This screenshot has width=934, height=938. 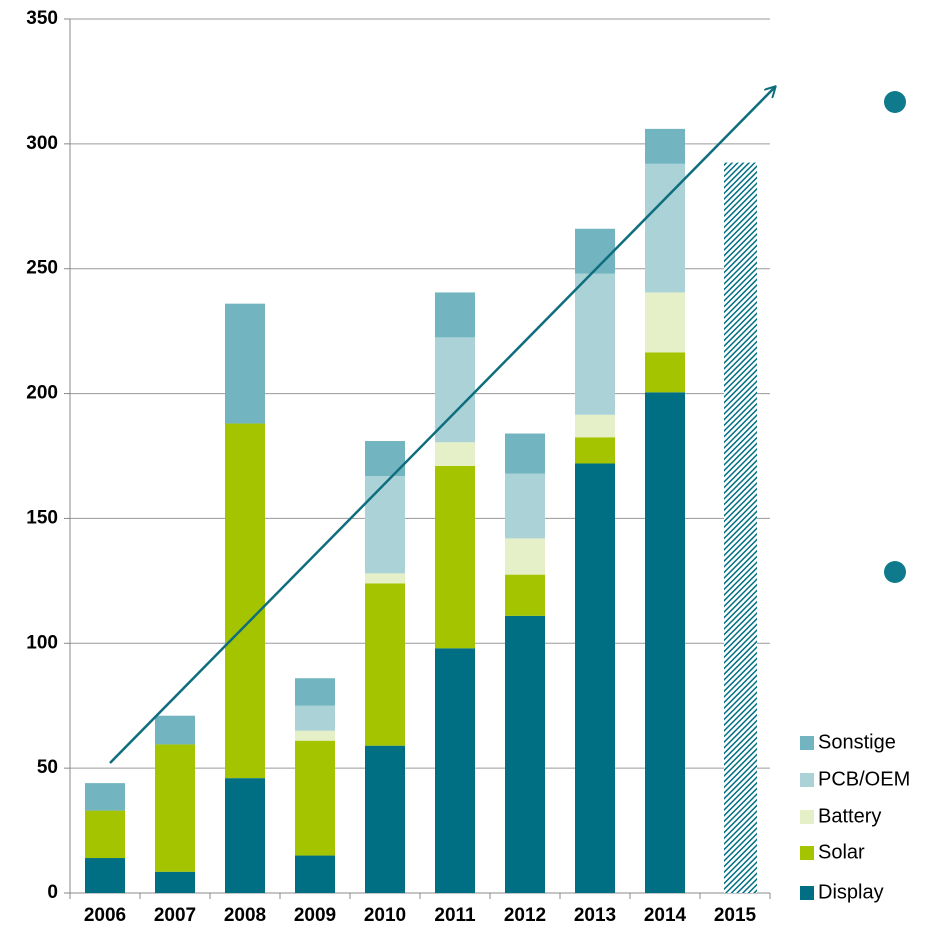 I want to click on legend-label: Sonstige, so click(x=857, y=742).